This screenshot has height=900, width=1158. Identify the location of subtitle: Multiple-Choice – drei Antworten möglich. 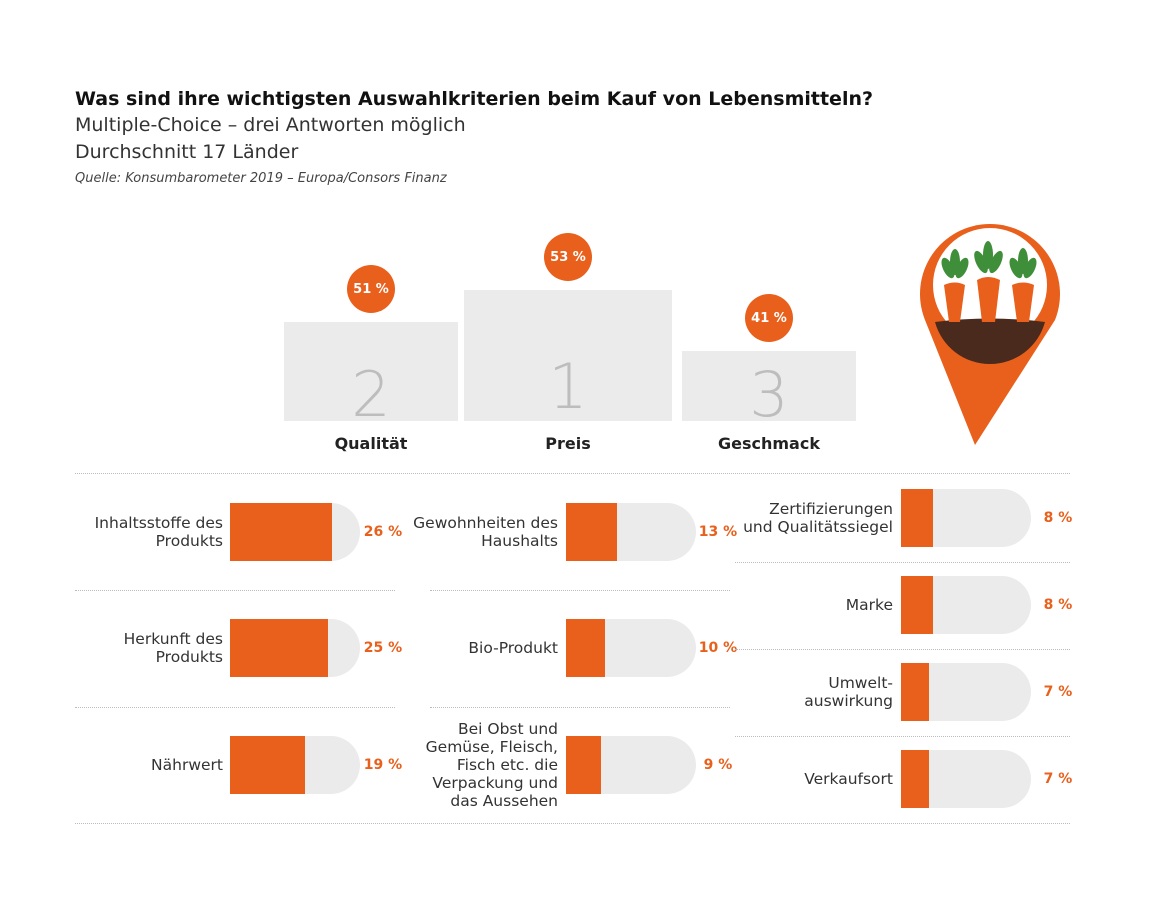
(270, 125).